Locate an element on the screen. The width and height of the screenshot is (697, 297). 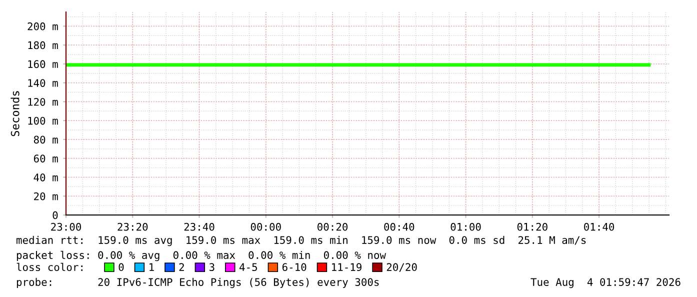
y-tick-label: 160 m is located at coordinates (43, 64).